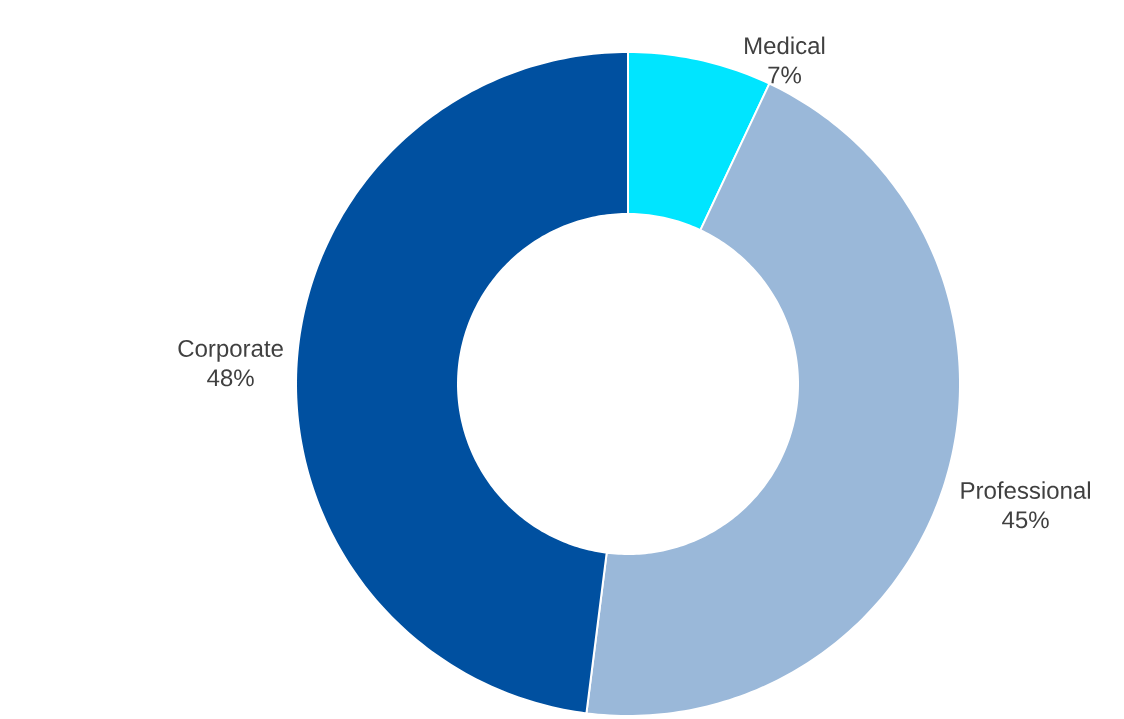 The width and height of the screenshot is (1124, 719). I want to click on slice-label: Professional, so click(1025, 490).